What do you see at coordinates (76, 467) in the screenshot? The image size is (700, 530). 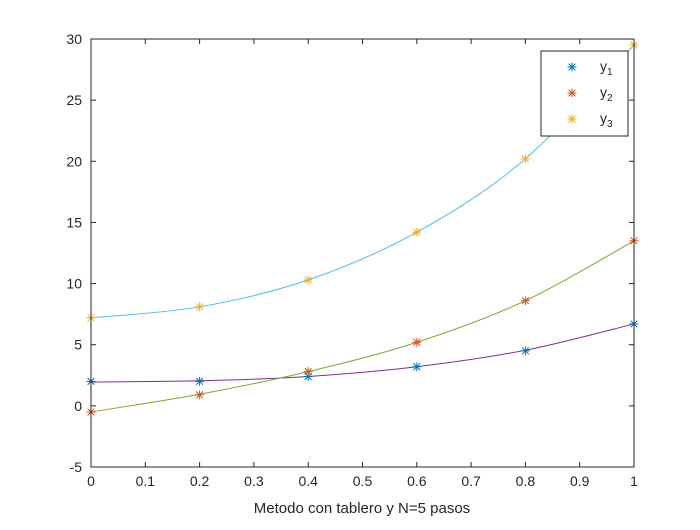 I see `y-tick-label: -5` at bounding box center [76, 467].